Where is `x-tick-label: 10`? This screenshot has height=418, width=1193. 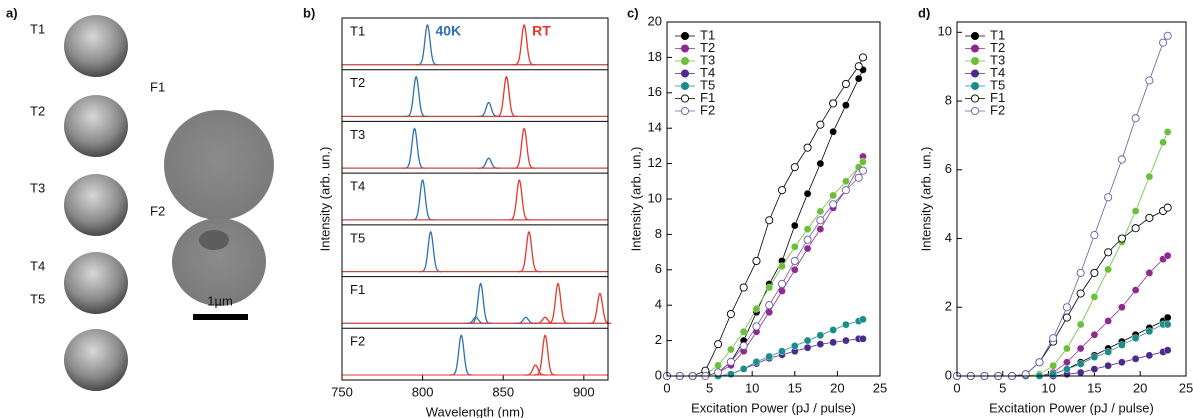
x-tick-label: 10 is located at coordinates (752, 387).